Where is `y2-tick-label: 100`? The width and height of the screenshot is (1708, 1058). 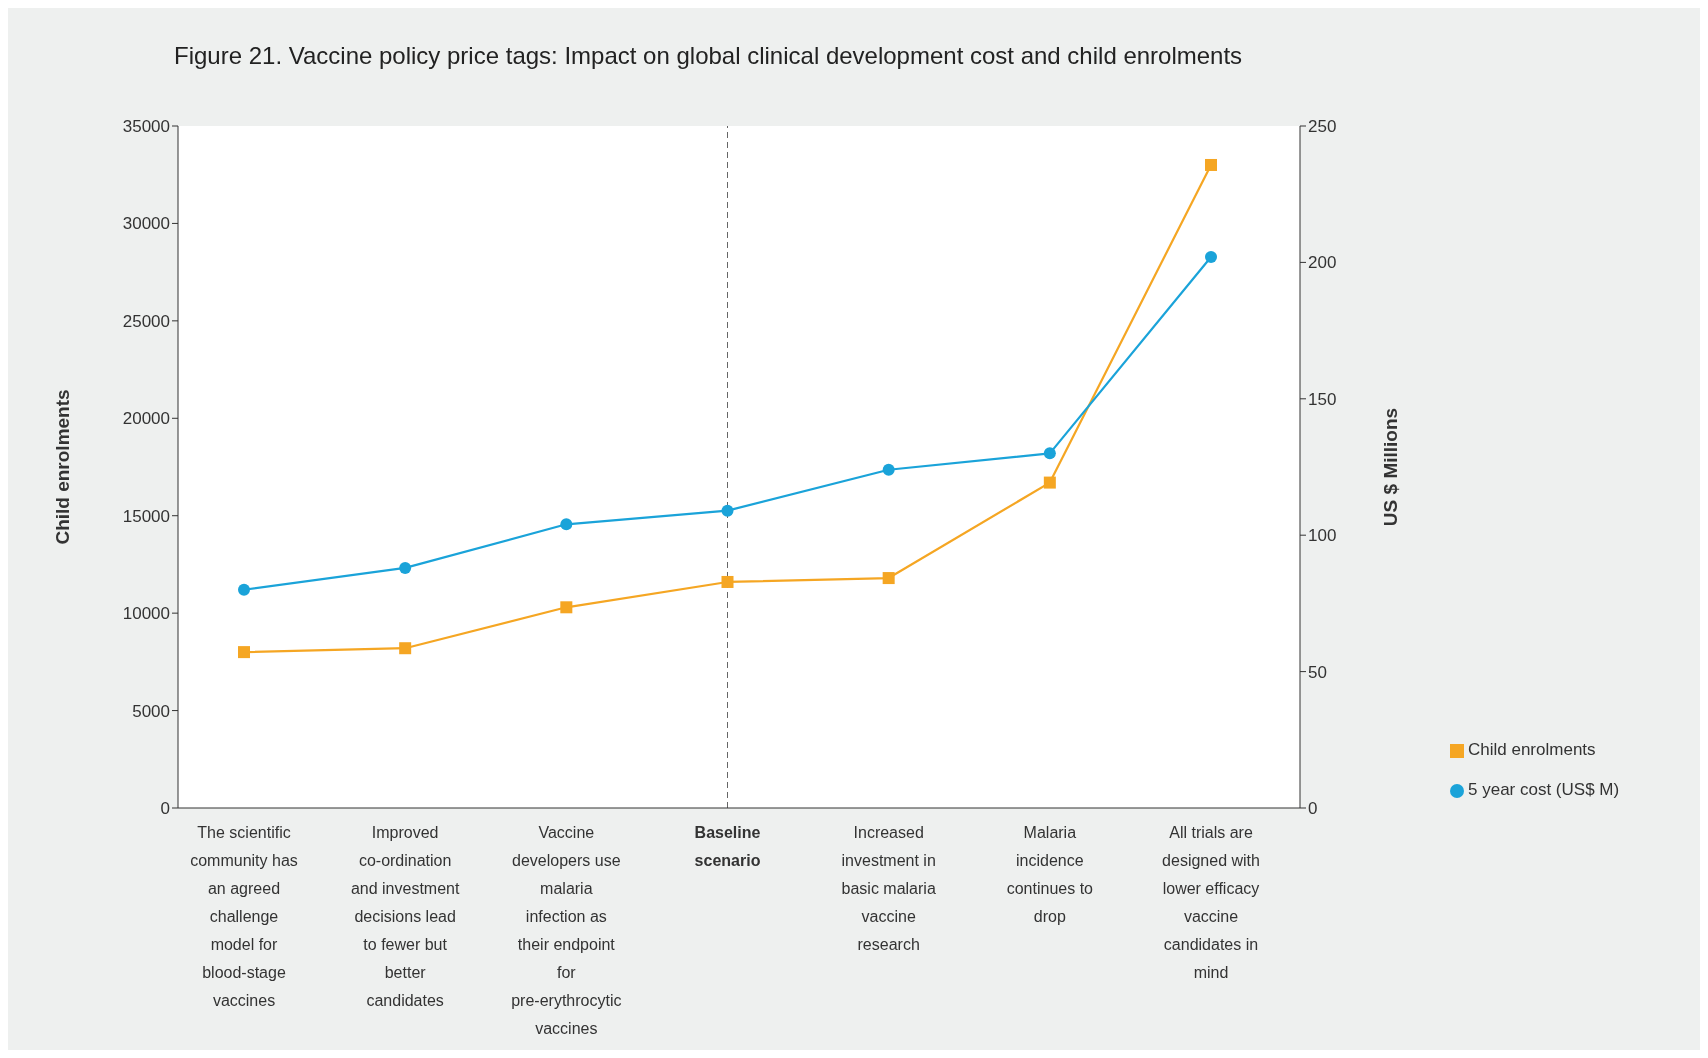 y2-tick-label: 100 is located at coordinates (1322, 536).